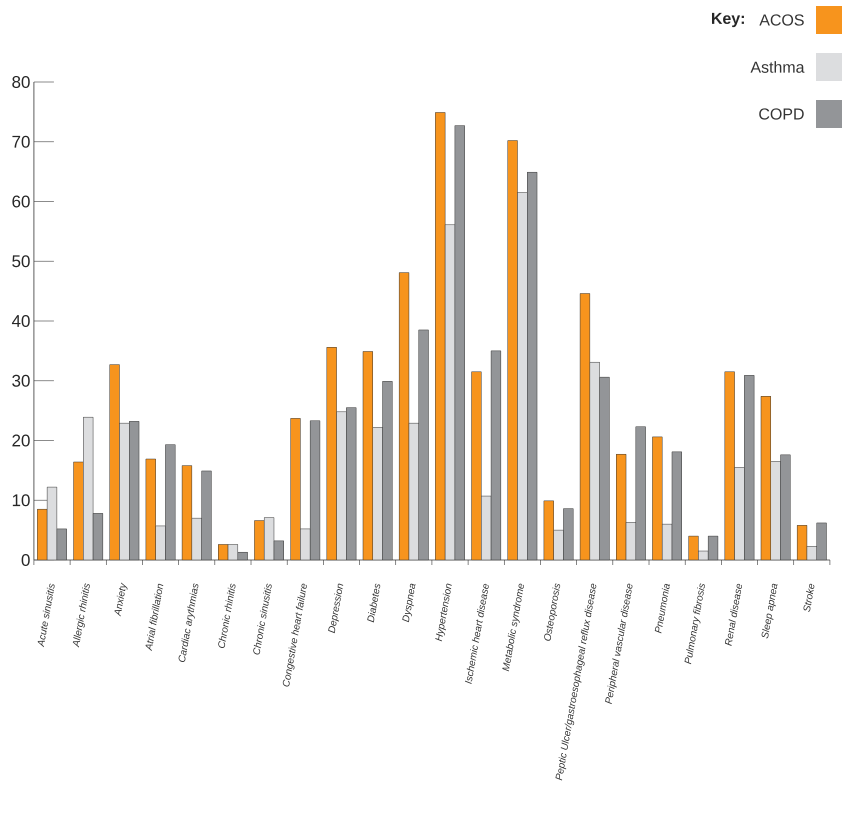 This screenshot has width=852, height=821. What do you see at coordinates (121, 599) in the screenshot?
I see `x-tick-label: Anxiety` at bounding box center [121, 599].